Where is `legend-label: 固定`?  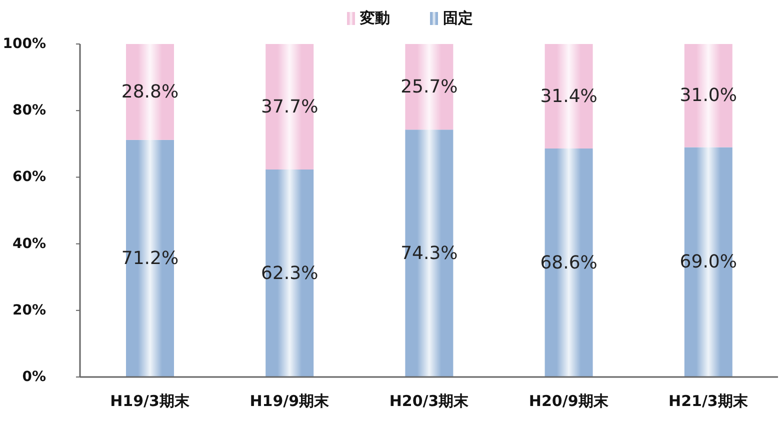 legend-label: 固定 is located at coordinates (458, 18).